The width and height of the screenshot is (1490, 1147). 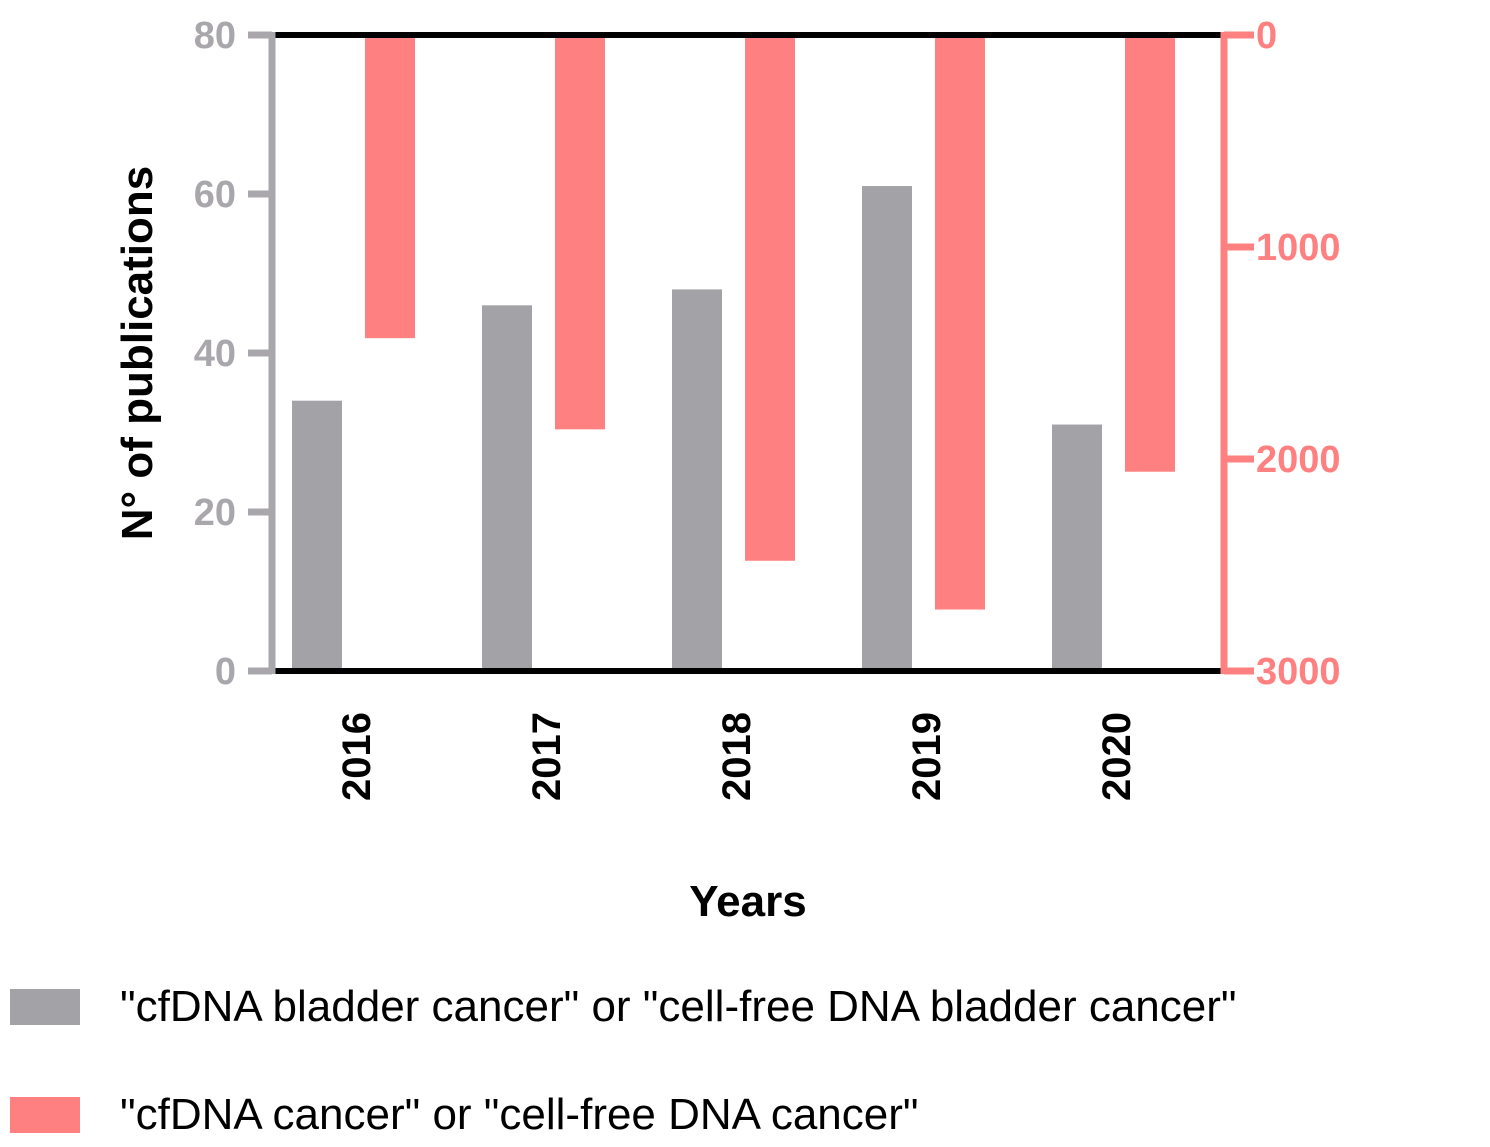 What do you see at coordinates (215, 354) in the screenshot?
I see `left-tick-label: 40` at bounding box center [215, 354].